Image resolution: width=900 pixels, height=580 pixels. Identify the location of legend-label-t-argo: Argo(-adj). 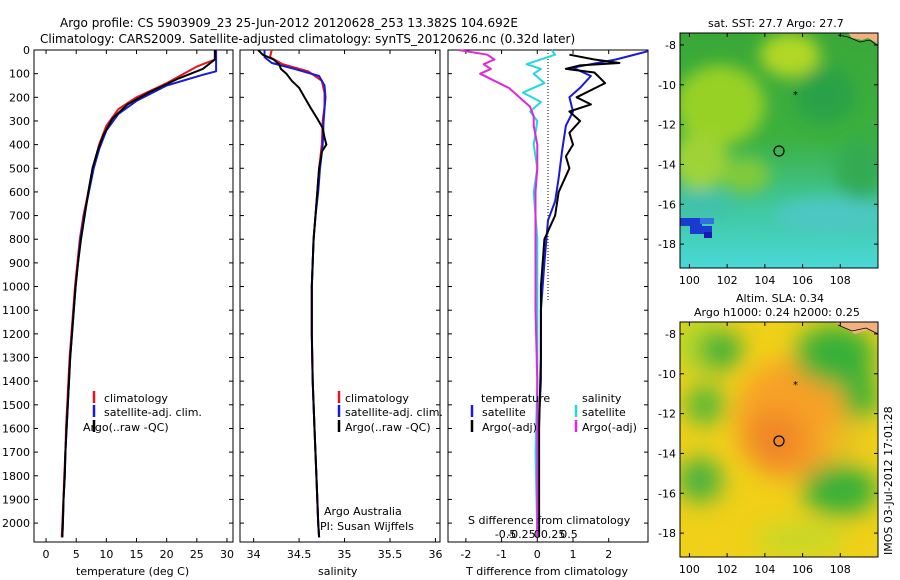
(509, 427).